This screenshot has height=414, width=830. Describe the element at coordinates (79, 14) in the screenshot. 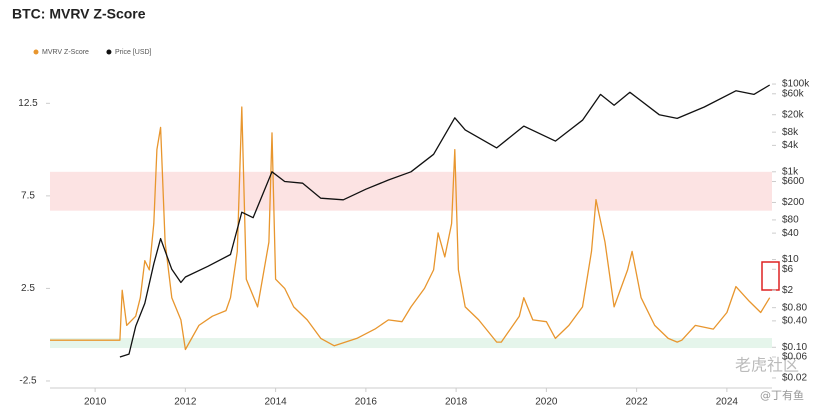

I see `chart-title: BTC: MVRV Z-Score` at that location.